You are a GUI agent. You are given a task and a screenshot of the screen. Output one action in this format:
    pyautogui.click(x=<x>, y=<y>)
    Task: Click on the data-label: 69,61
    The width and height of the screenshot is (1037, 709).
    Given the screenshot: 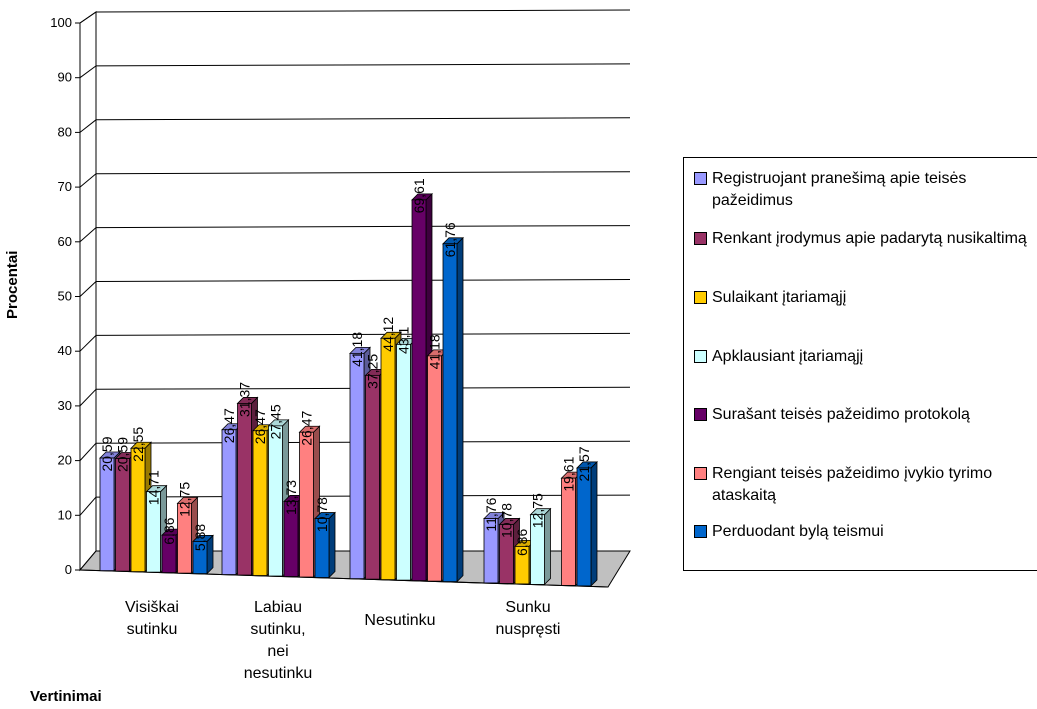 What is the action you would take?
    pyautogui.click(x=419, y=195)
    